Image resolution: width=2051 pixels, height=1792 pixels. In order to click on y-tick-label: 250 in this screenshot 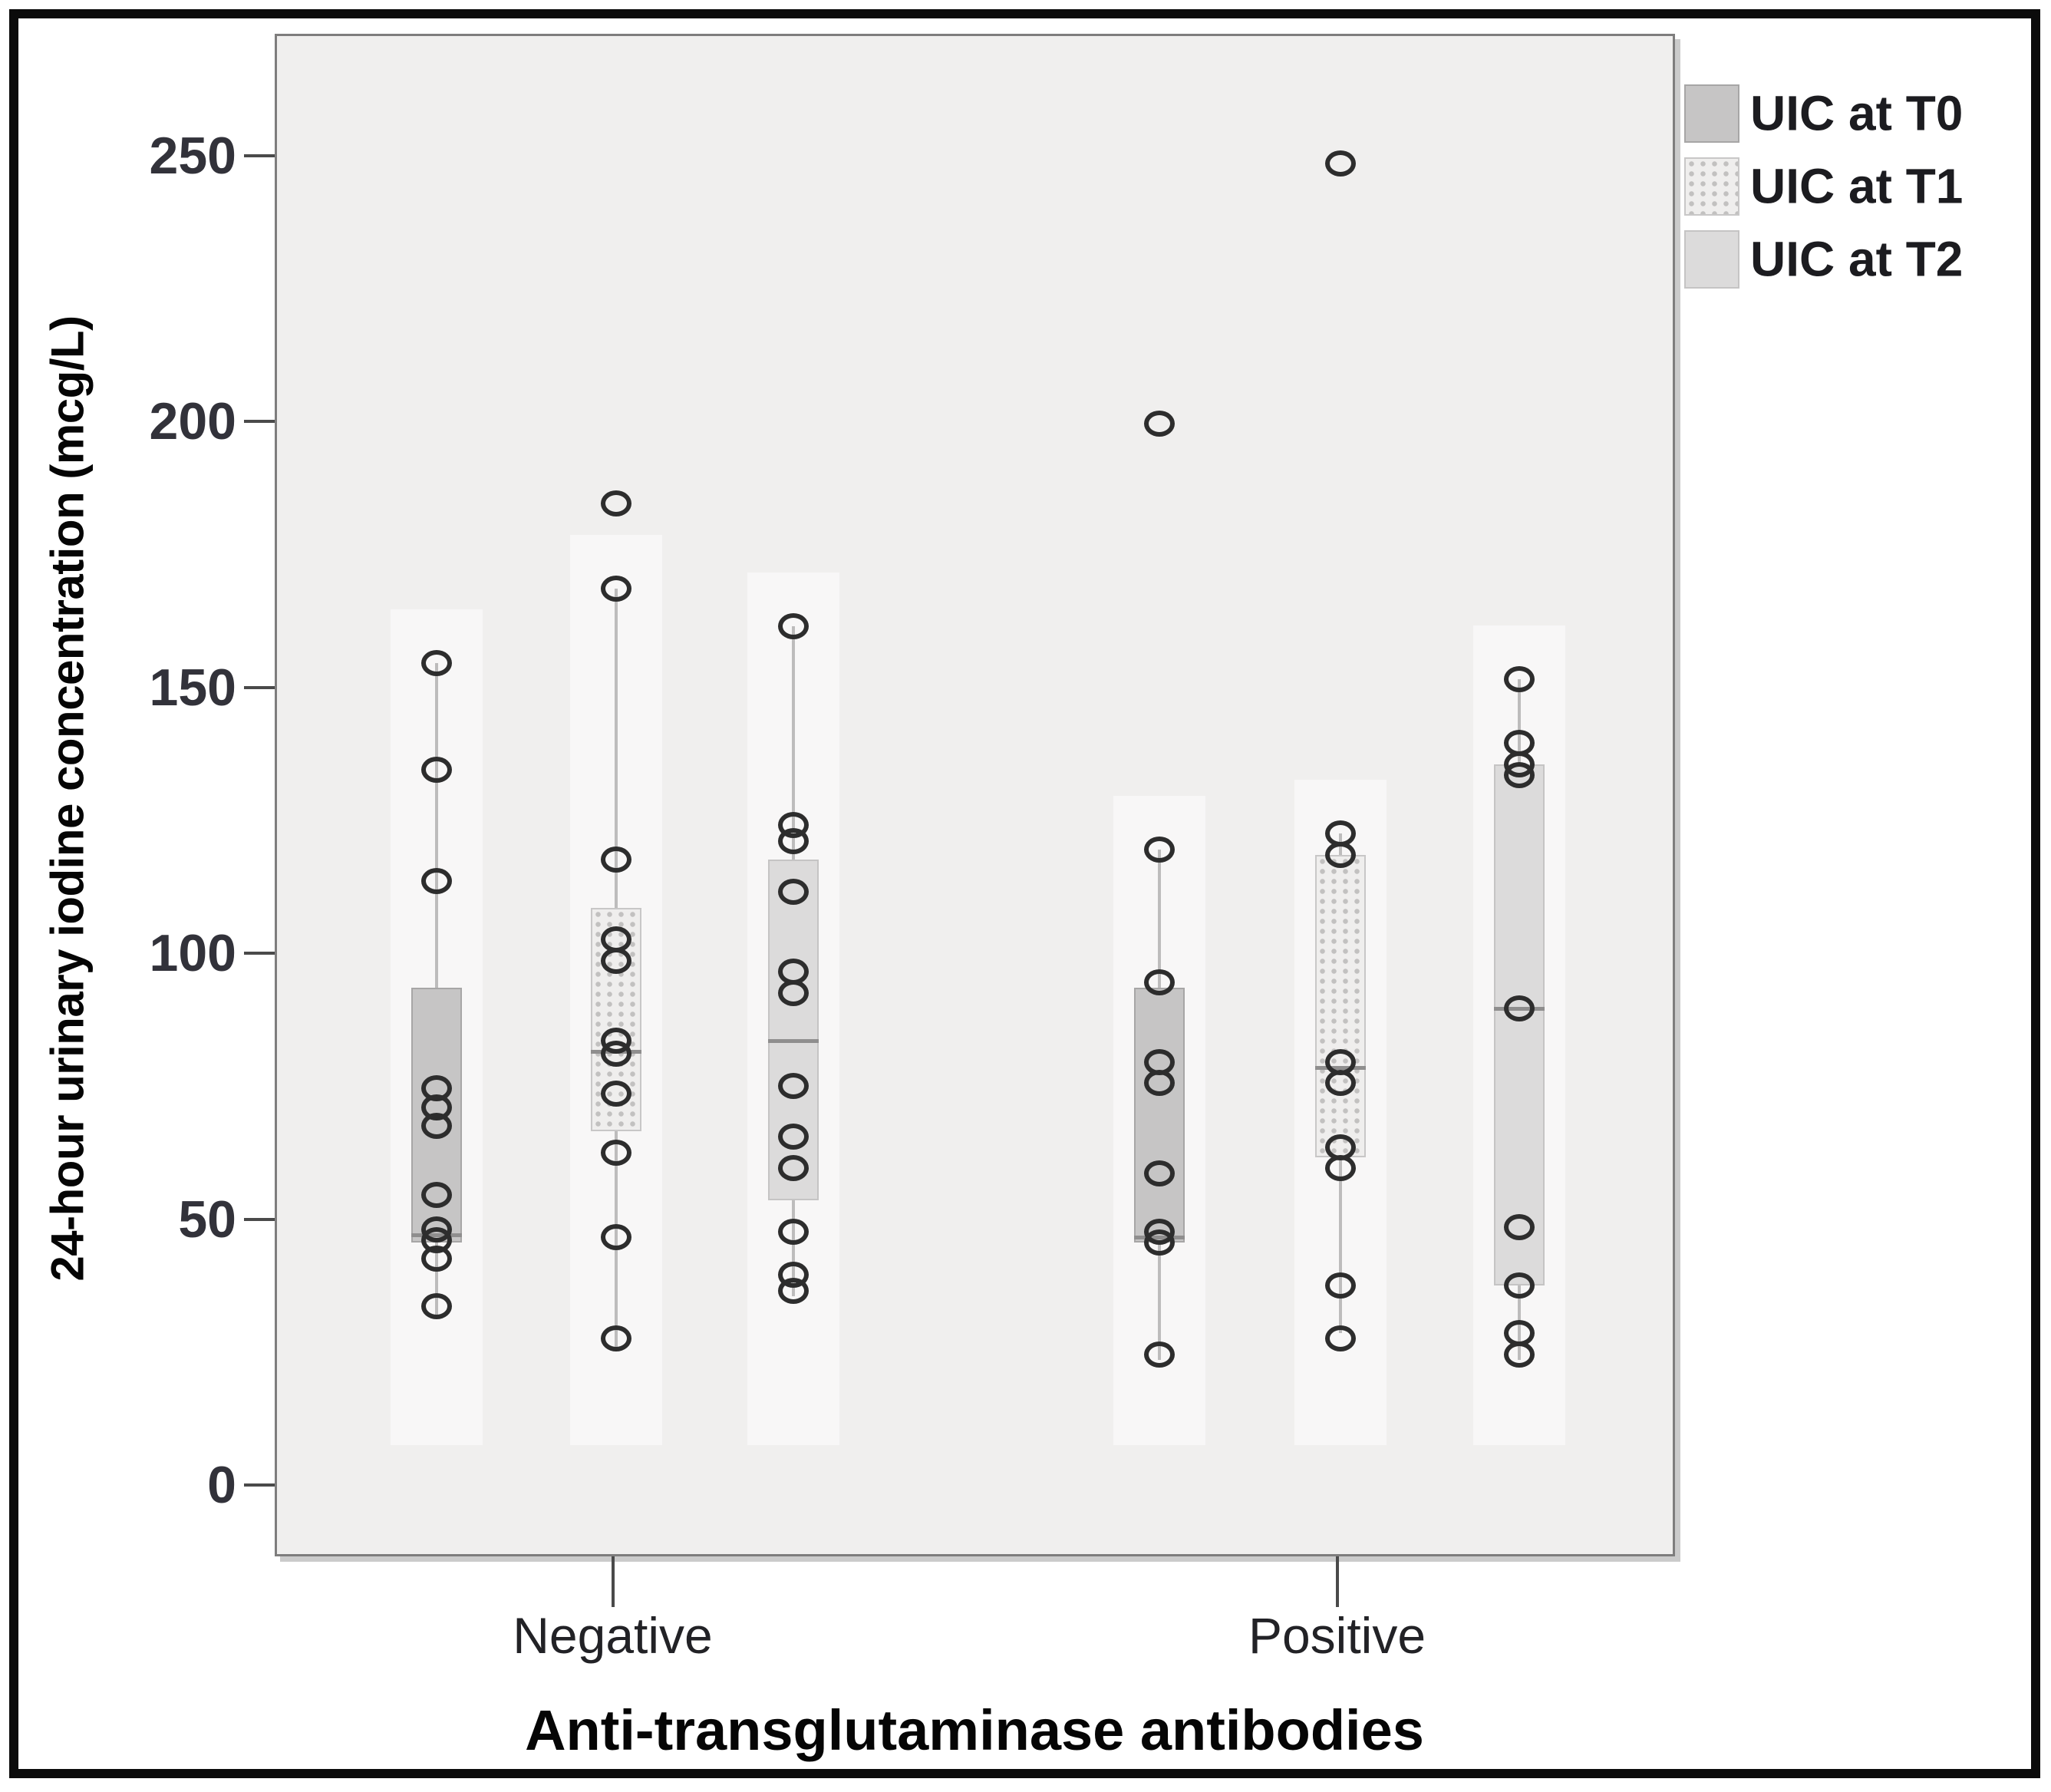, I will do `click(192, 156)`.